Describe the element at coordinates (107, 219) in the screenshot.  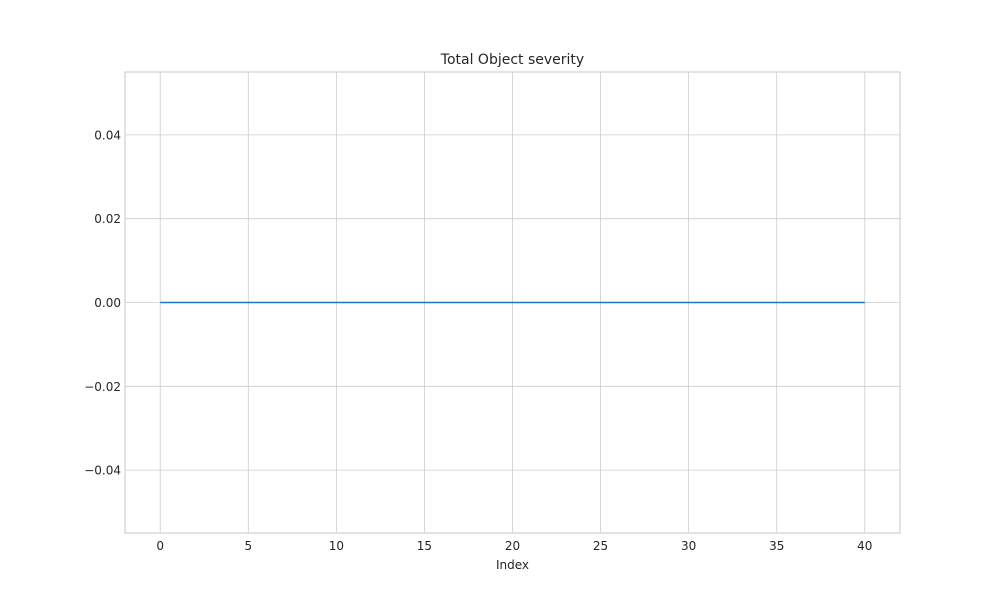
I see `y-tick-label: 0.02` at that location.